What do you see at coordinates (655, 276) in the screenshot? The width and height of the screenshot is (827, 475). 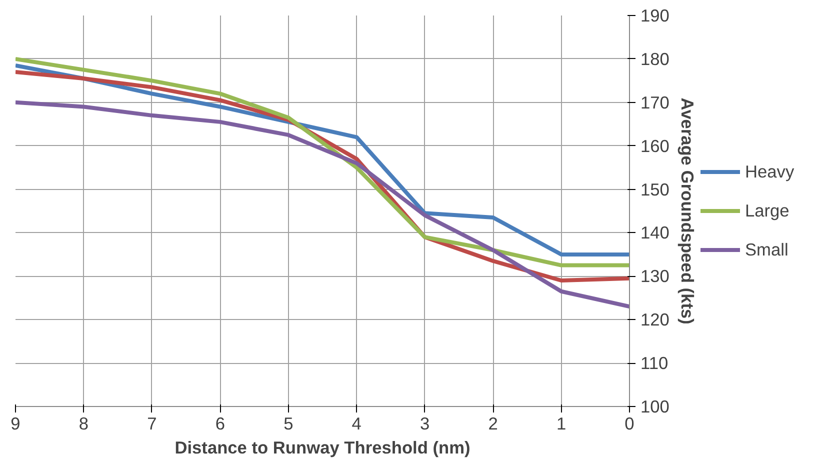 I see `y-tick-label: 130` at bounding box center [655, 276].